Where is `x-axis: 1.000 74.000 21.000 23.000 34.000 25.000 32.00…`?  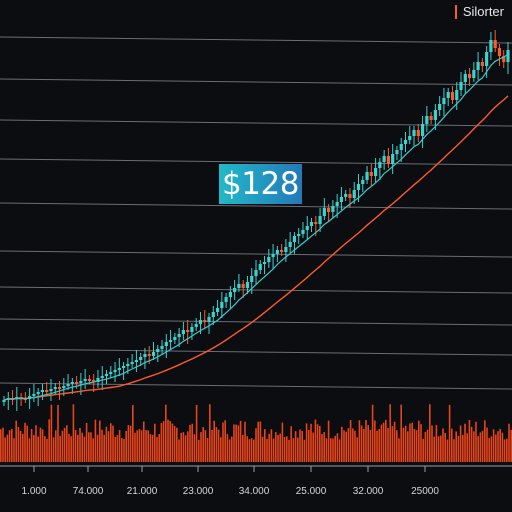 x-axis: 1.000 74.000 21.000 23.000 34.000 25.000 32.00… is located at coordinates (256, 481).